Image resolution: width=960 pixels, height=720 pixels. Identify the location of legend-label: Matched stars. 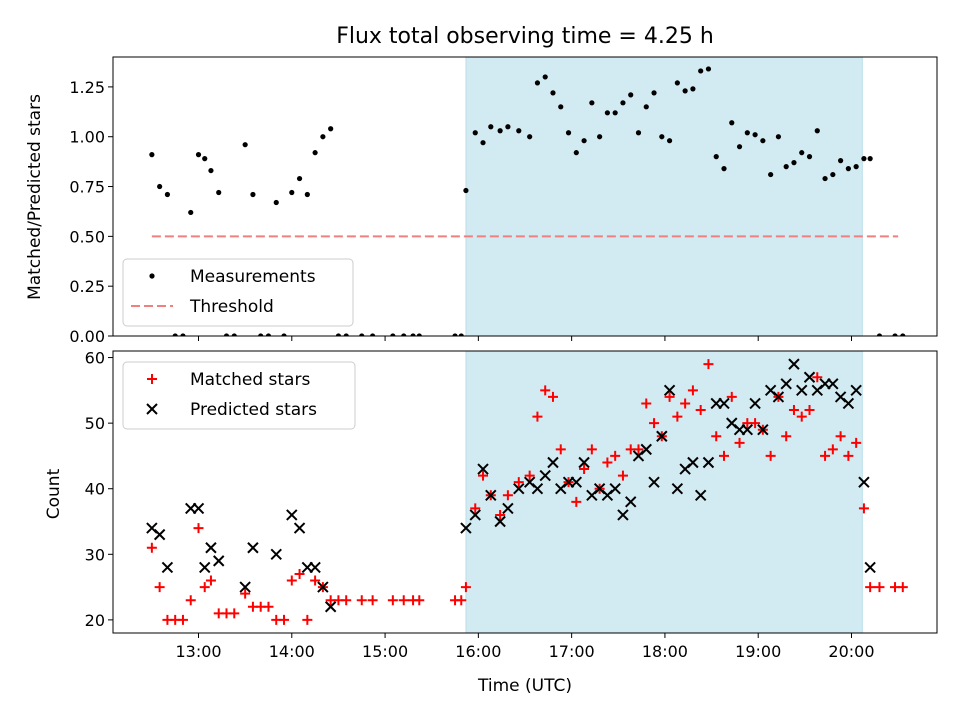
(250, 380).